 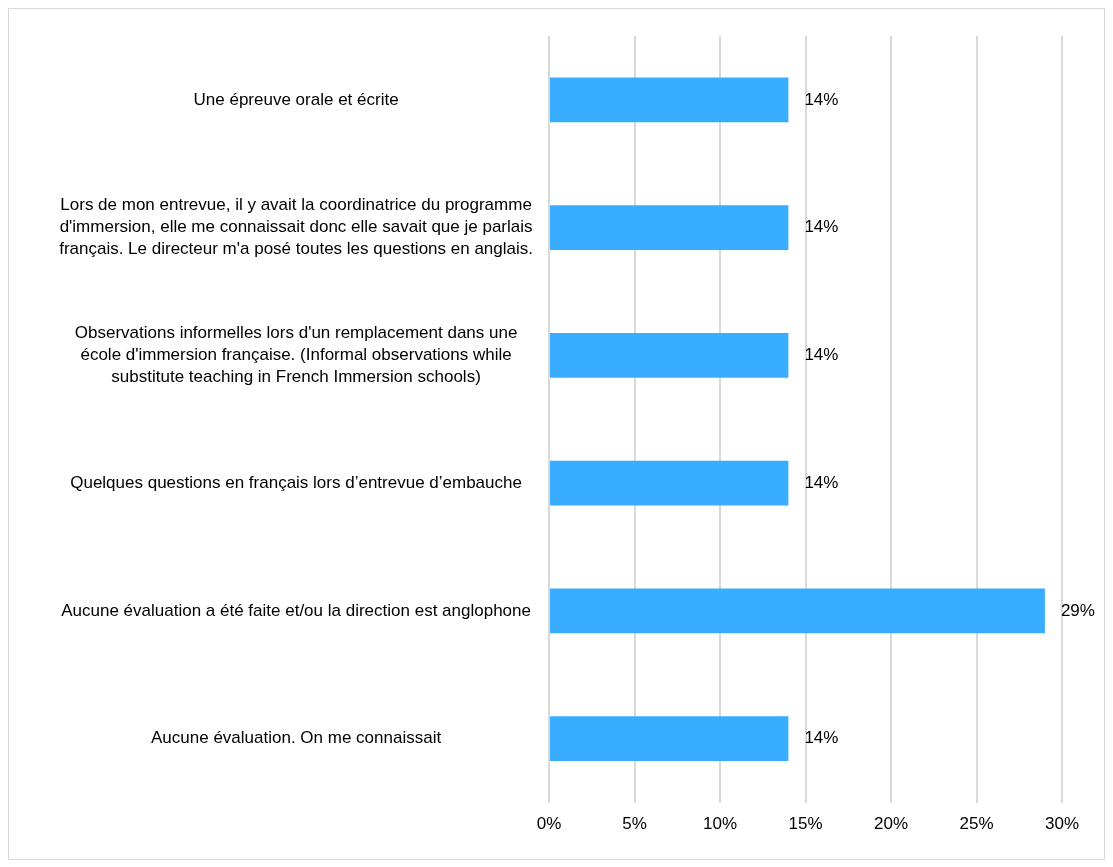 I want to click on y-tick-label: Aucune évaluation. On me connaissait, so click(x=296, y=738).